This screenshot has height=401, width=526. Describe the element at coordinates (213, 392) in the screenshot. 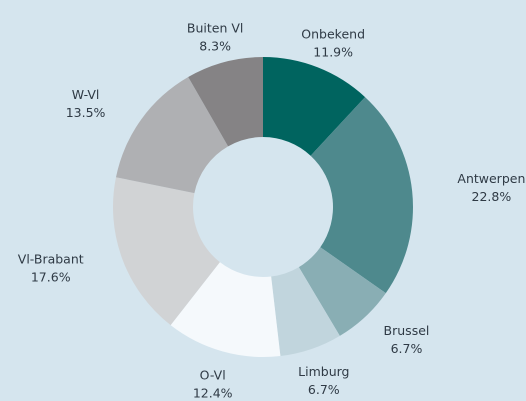

I see `slice-value: 12.4%` at that location.